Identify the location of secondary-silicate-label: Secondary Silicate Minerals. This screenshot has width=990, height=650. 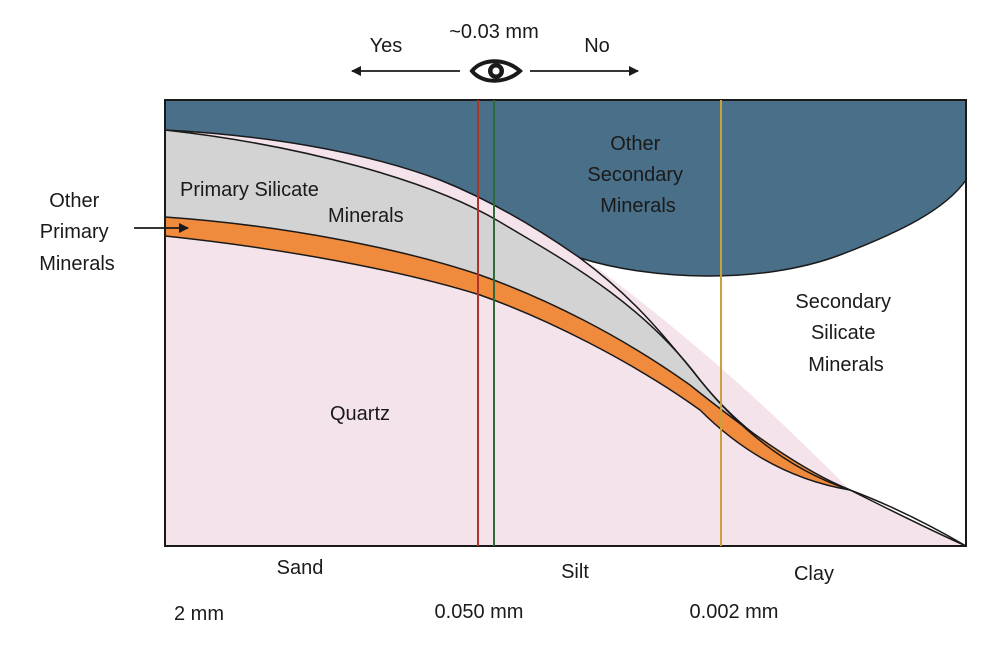
(845, 333).